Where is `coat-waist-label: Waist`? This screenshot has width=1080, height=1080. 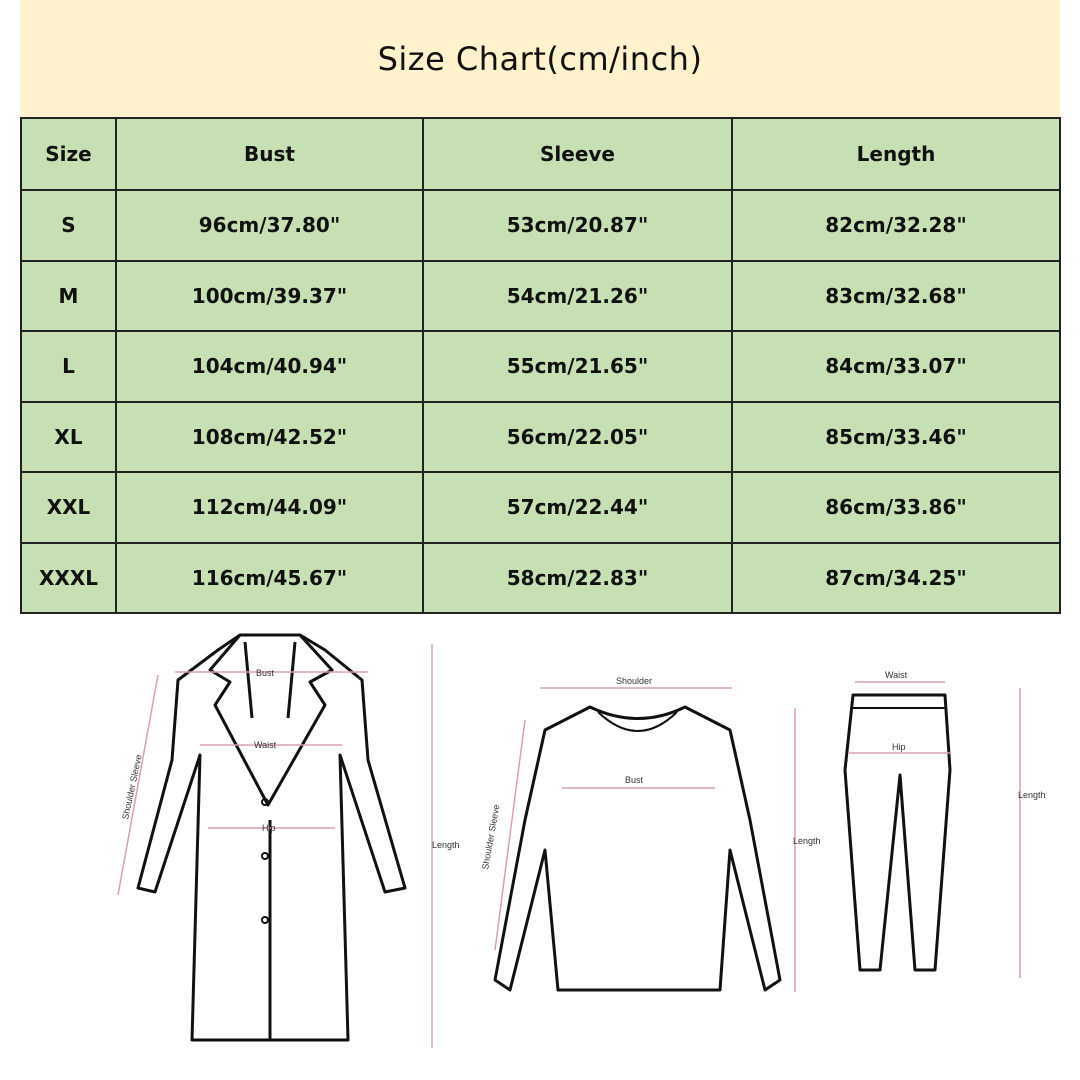
coat-waist-label: Waist is located at coordinates (265, 745).